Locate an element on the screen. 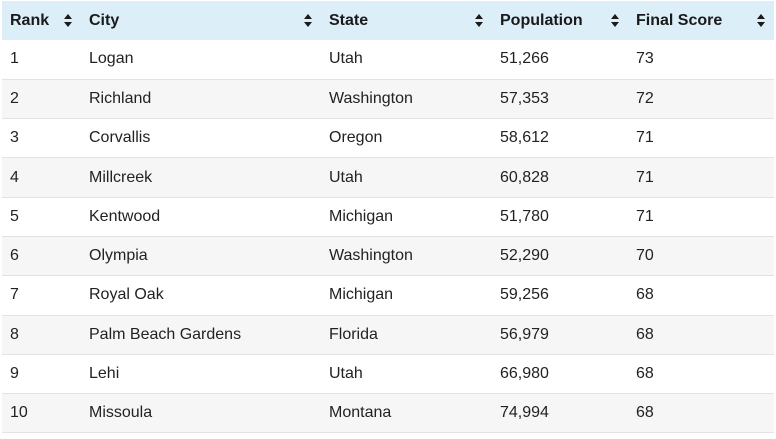 This screenshot has height=439, width=776. table-row: 1 Logan Utah 51,266 73 is located at coordinates (388, 60).